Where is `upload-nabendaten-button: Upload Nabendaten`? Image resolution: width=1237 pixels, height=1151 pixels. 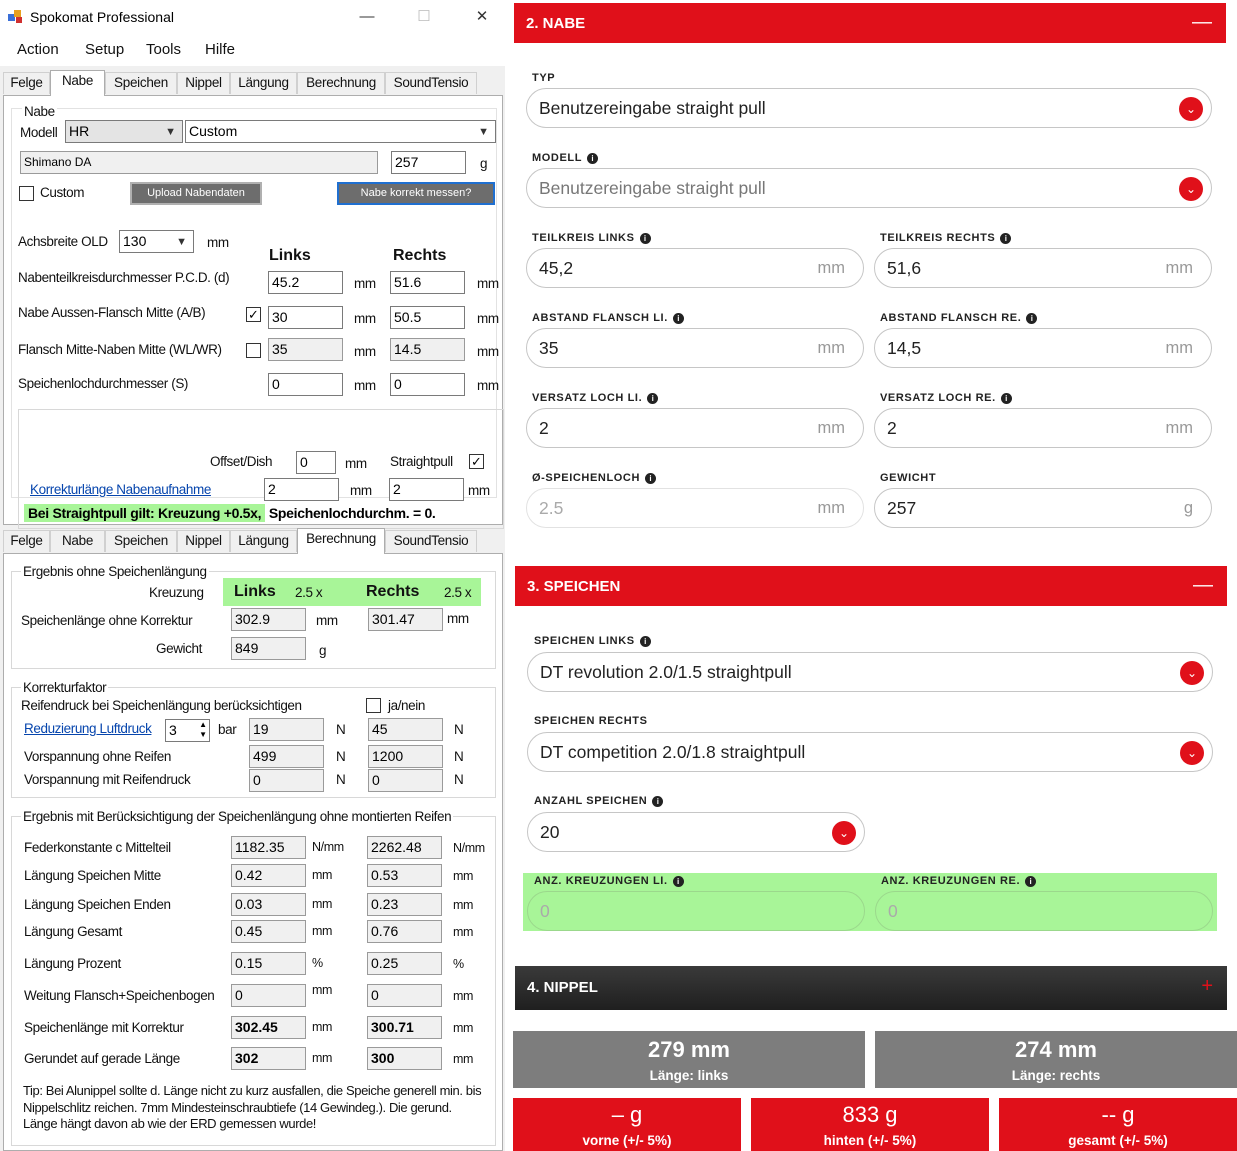
upload-nabendaten-button: Upload Nabendaten is located at coordinates (196, 193).